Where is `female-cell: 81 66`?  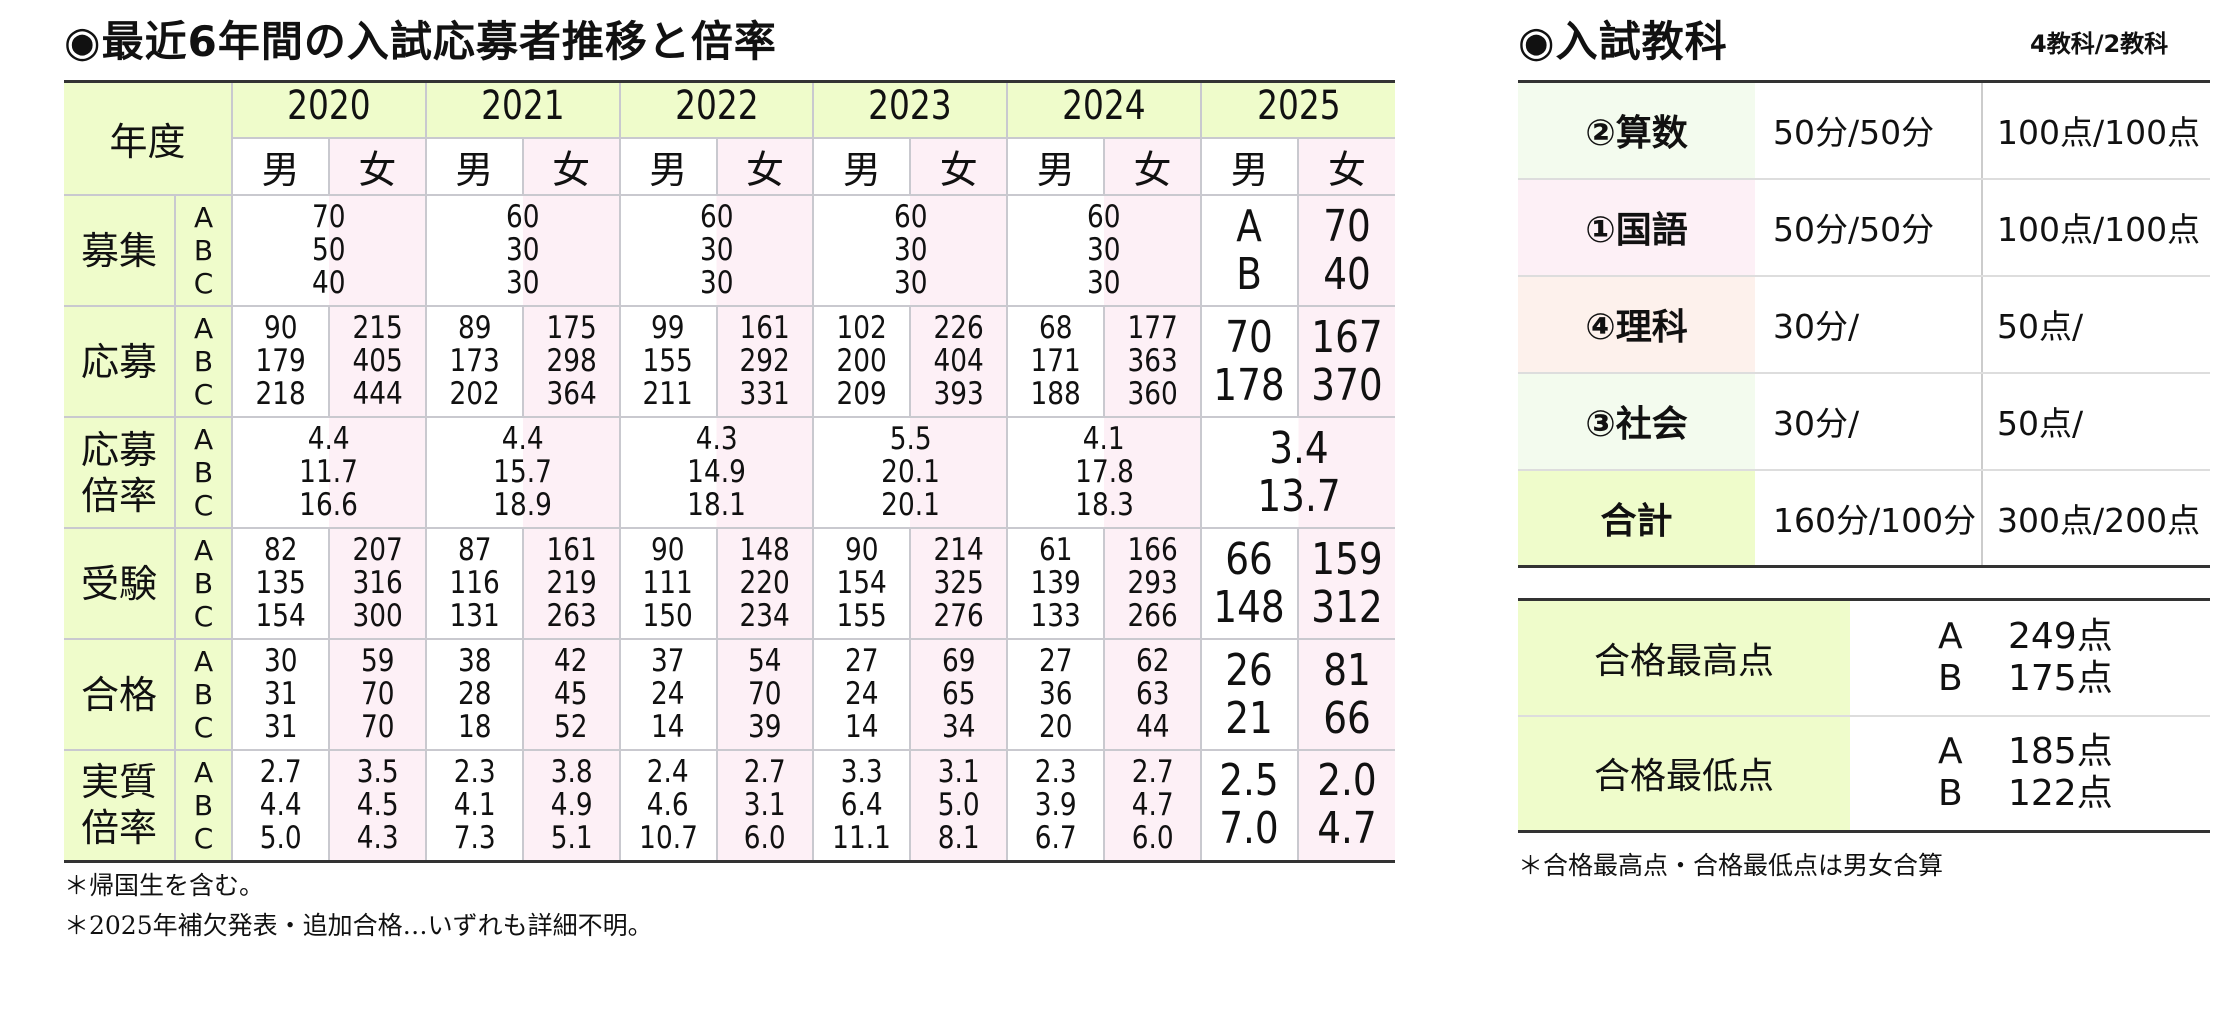 female-cell: 81 66 is located at coordinates (1345, 694).